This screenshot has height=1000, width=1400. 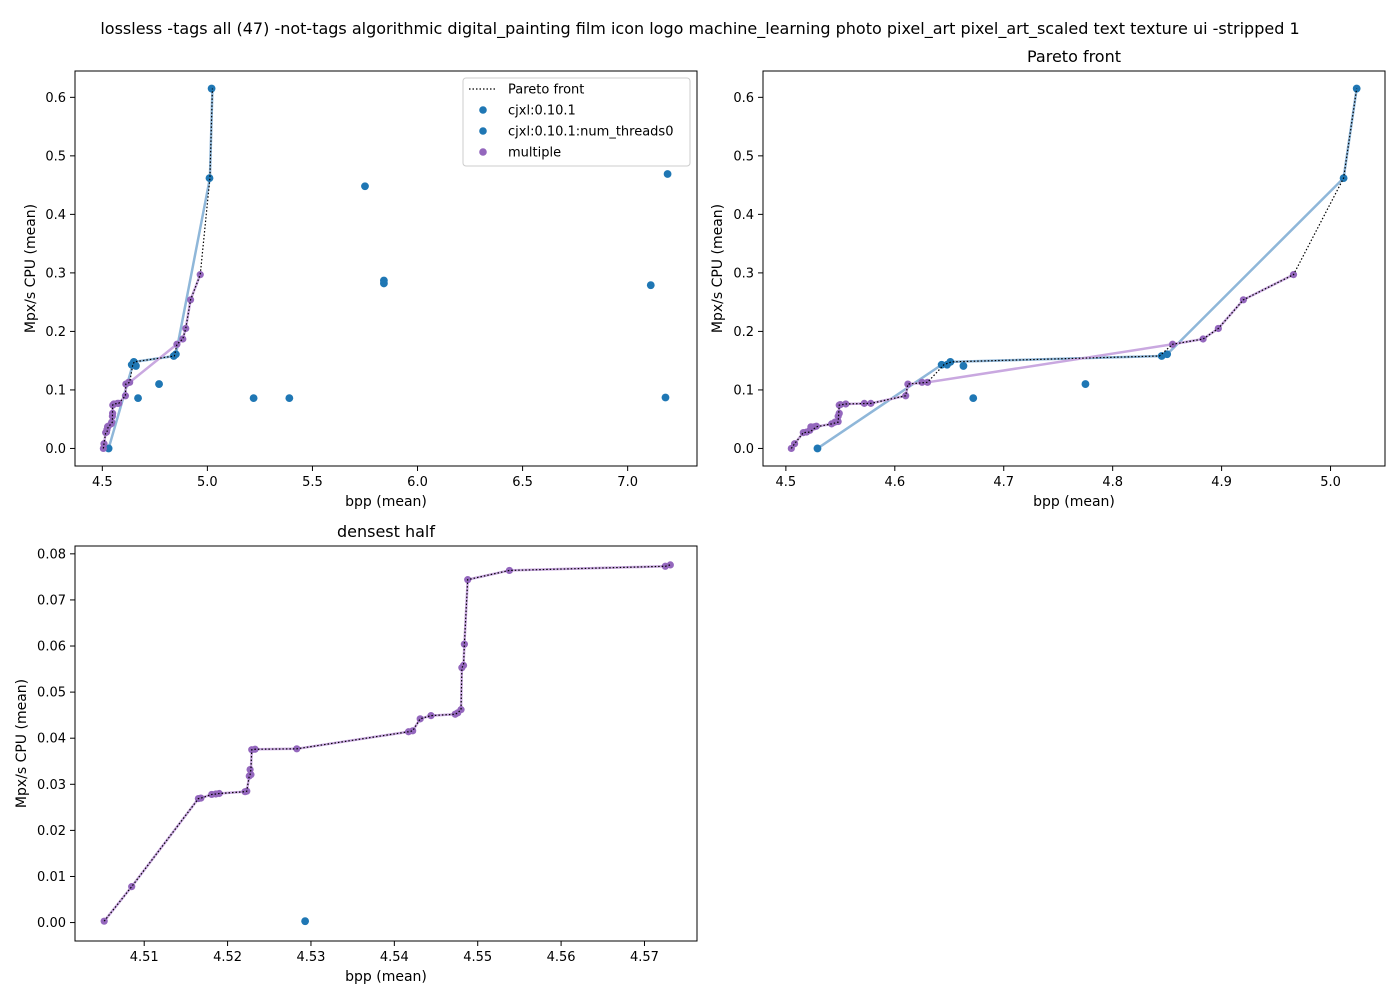 What do you see at coordinates (1330, 482) in the screenshot?
I see `x-tick-label: 5.0` at bounding box center [1330, 482].